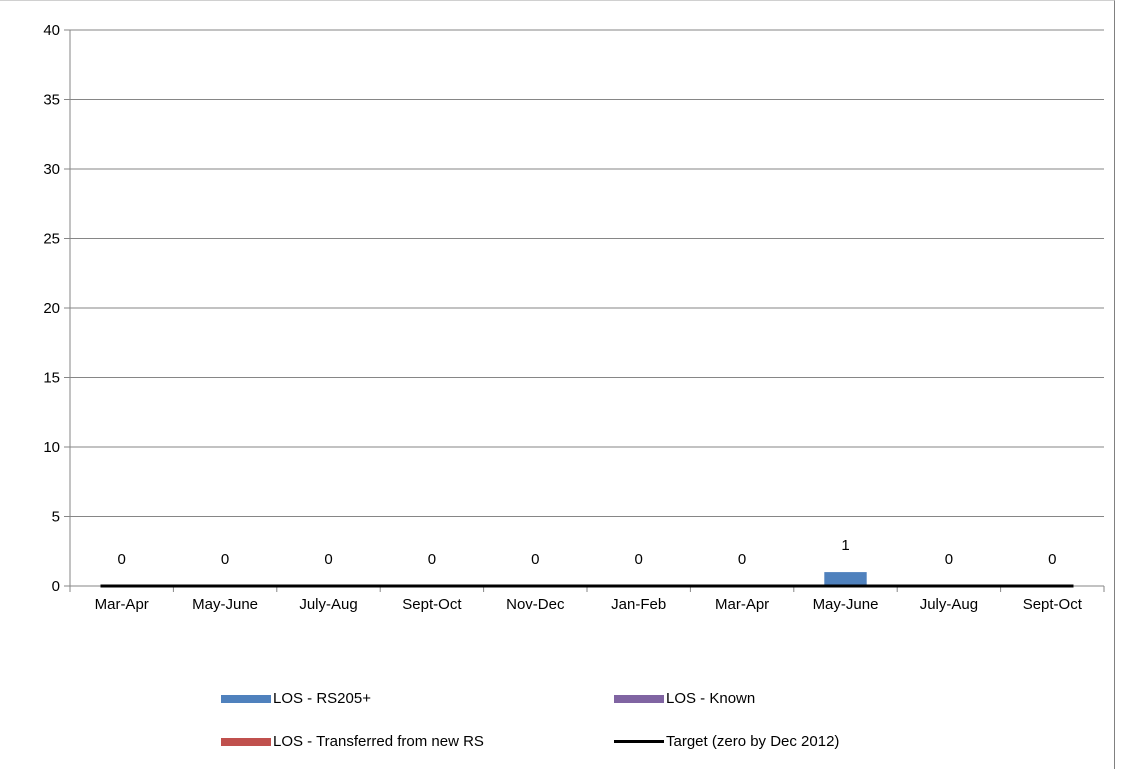 This screenshot has height=769, width=1121. Describe the element at coordinates (51, 169) in the screenshot. I see `y-tick-label: 30` at that location.